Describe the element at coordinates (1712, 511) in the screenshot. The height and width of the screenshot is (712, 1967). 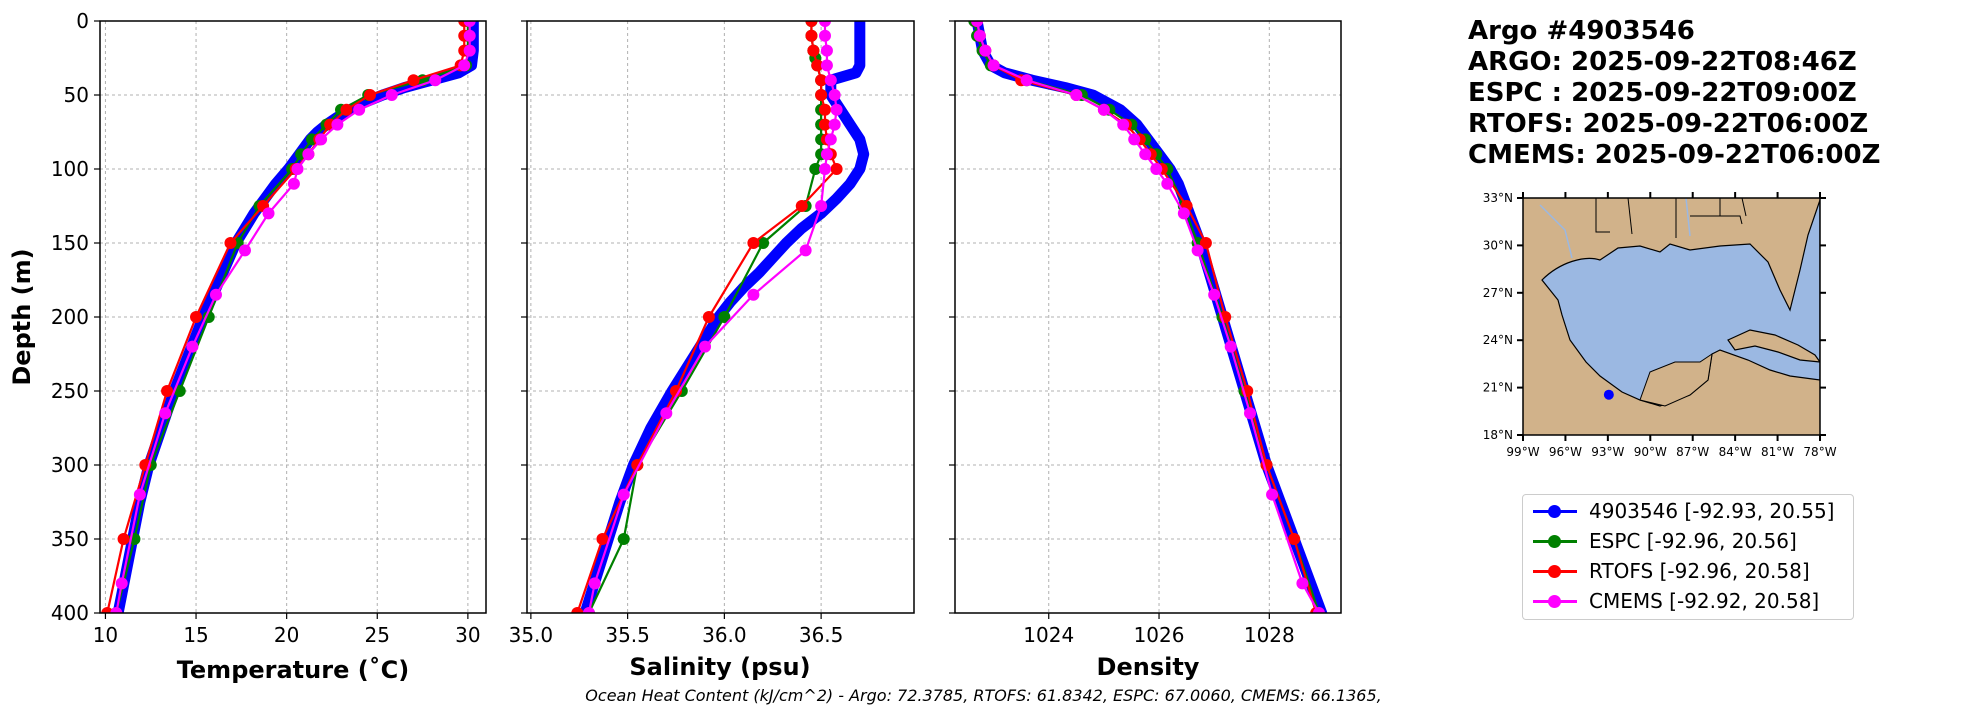
I see `legend-label-argo: 4903546 [-92.93, 20.55]` at that location.